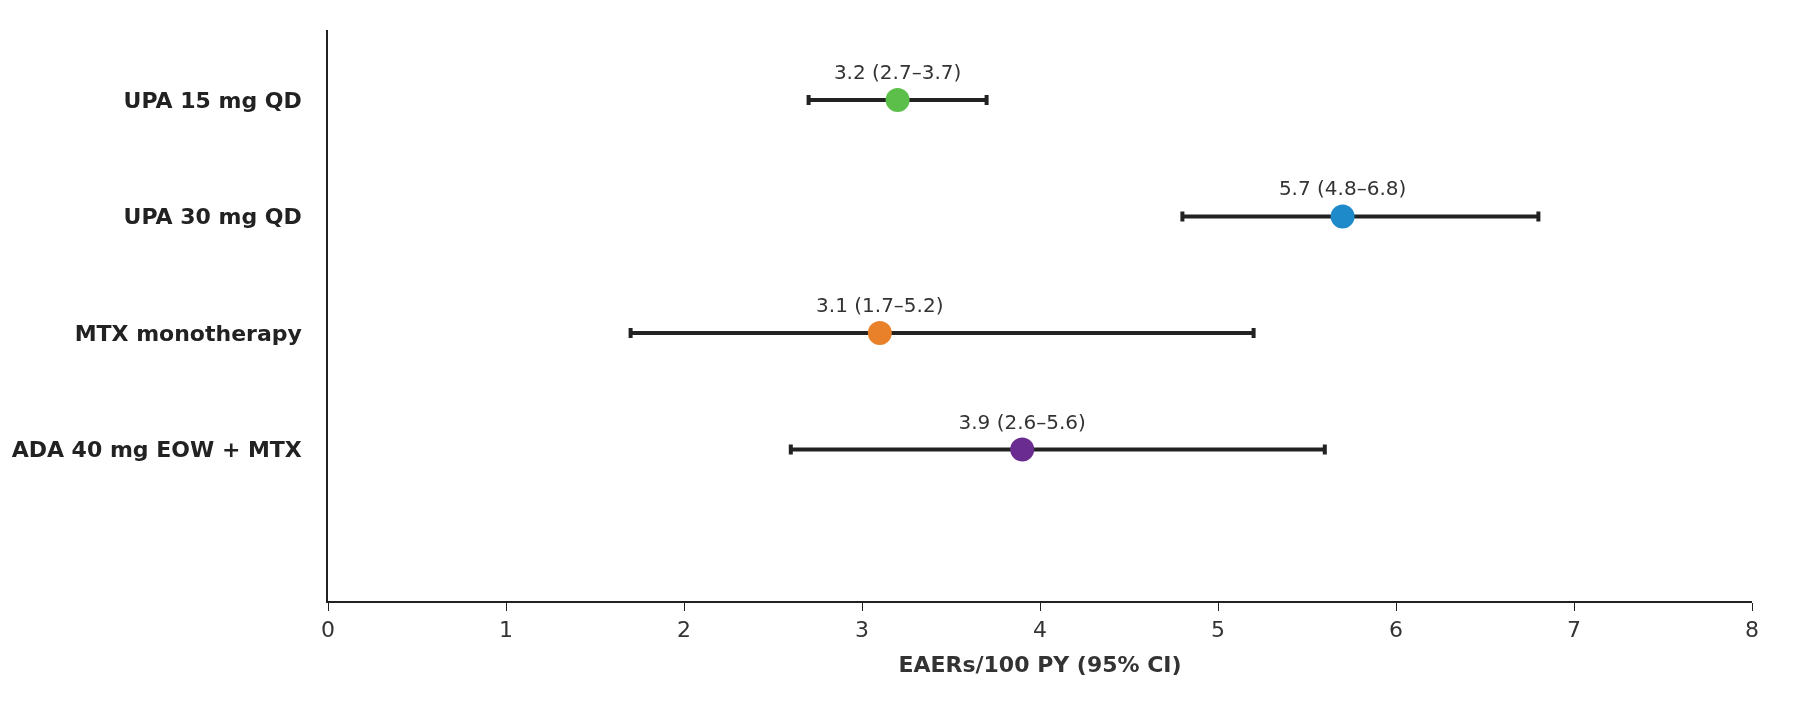 Image resolution: width=1812 pixels, height=711 pixels. What do you see at coordinates (1040, 630) in the screenshot?
I see `x-tick-label: 4` at bounding box center [1040, 630].